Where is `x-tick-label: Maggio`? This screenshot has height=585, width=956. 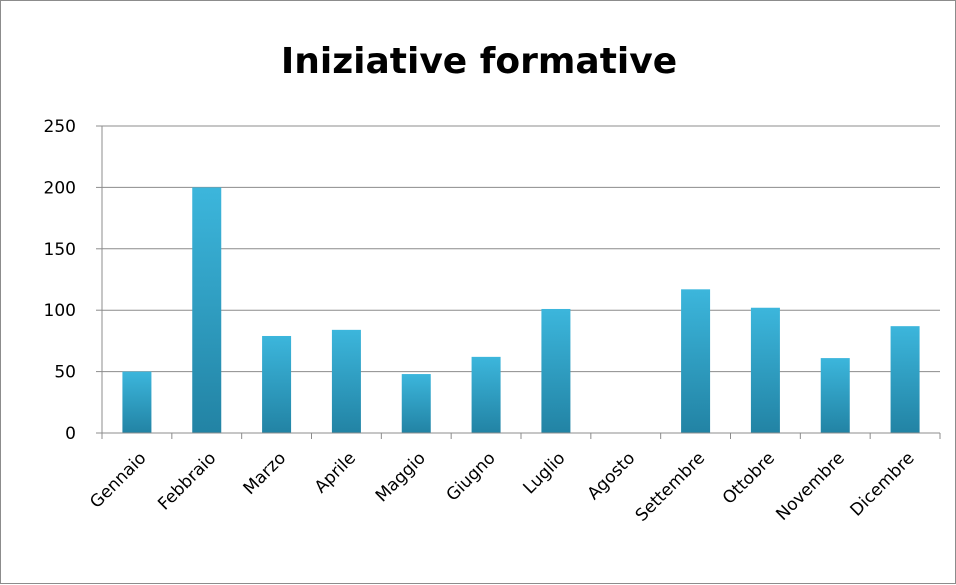
x-tick-label: Maggio is located at coordinates (401, 477).